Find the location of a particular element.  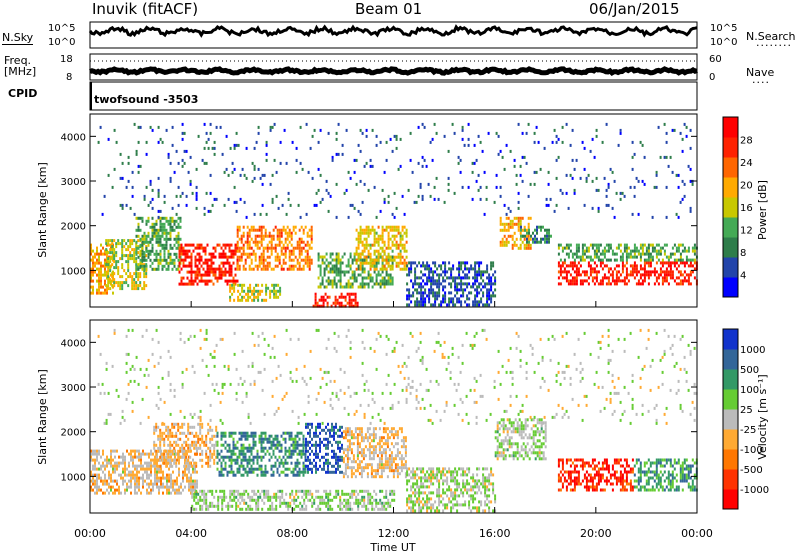

freq-label: Freq. is located at coordinates (18, 60).